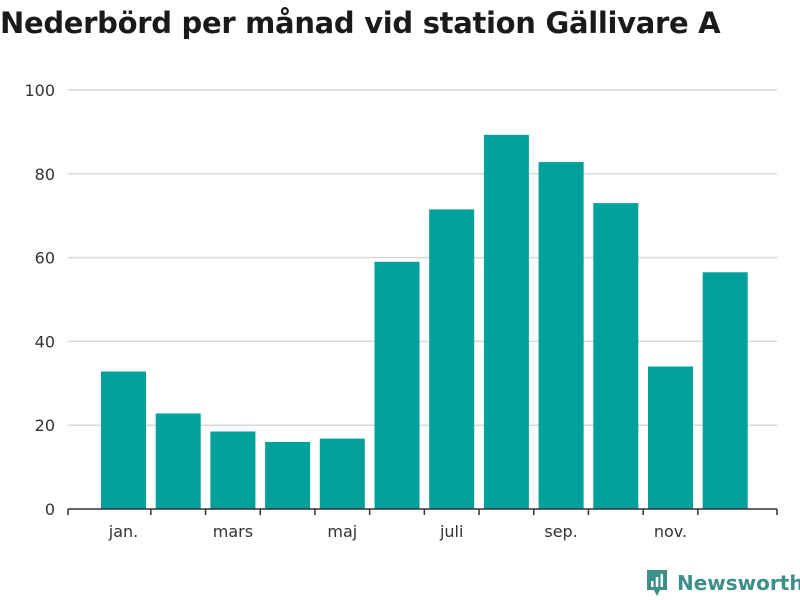 The image size is (800, 600). I want to click on bar-nov, so click(670, 437).